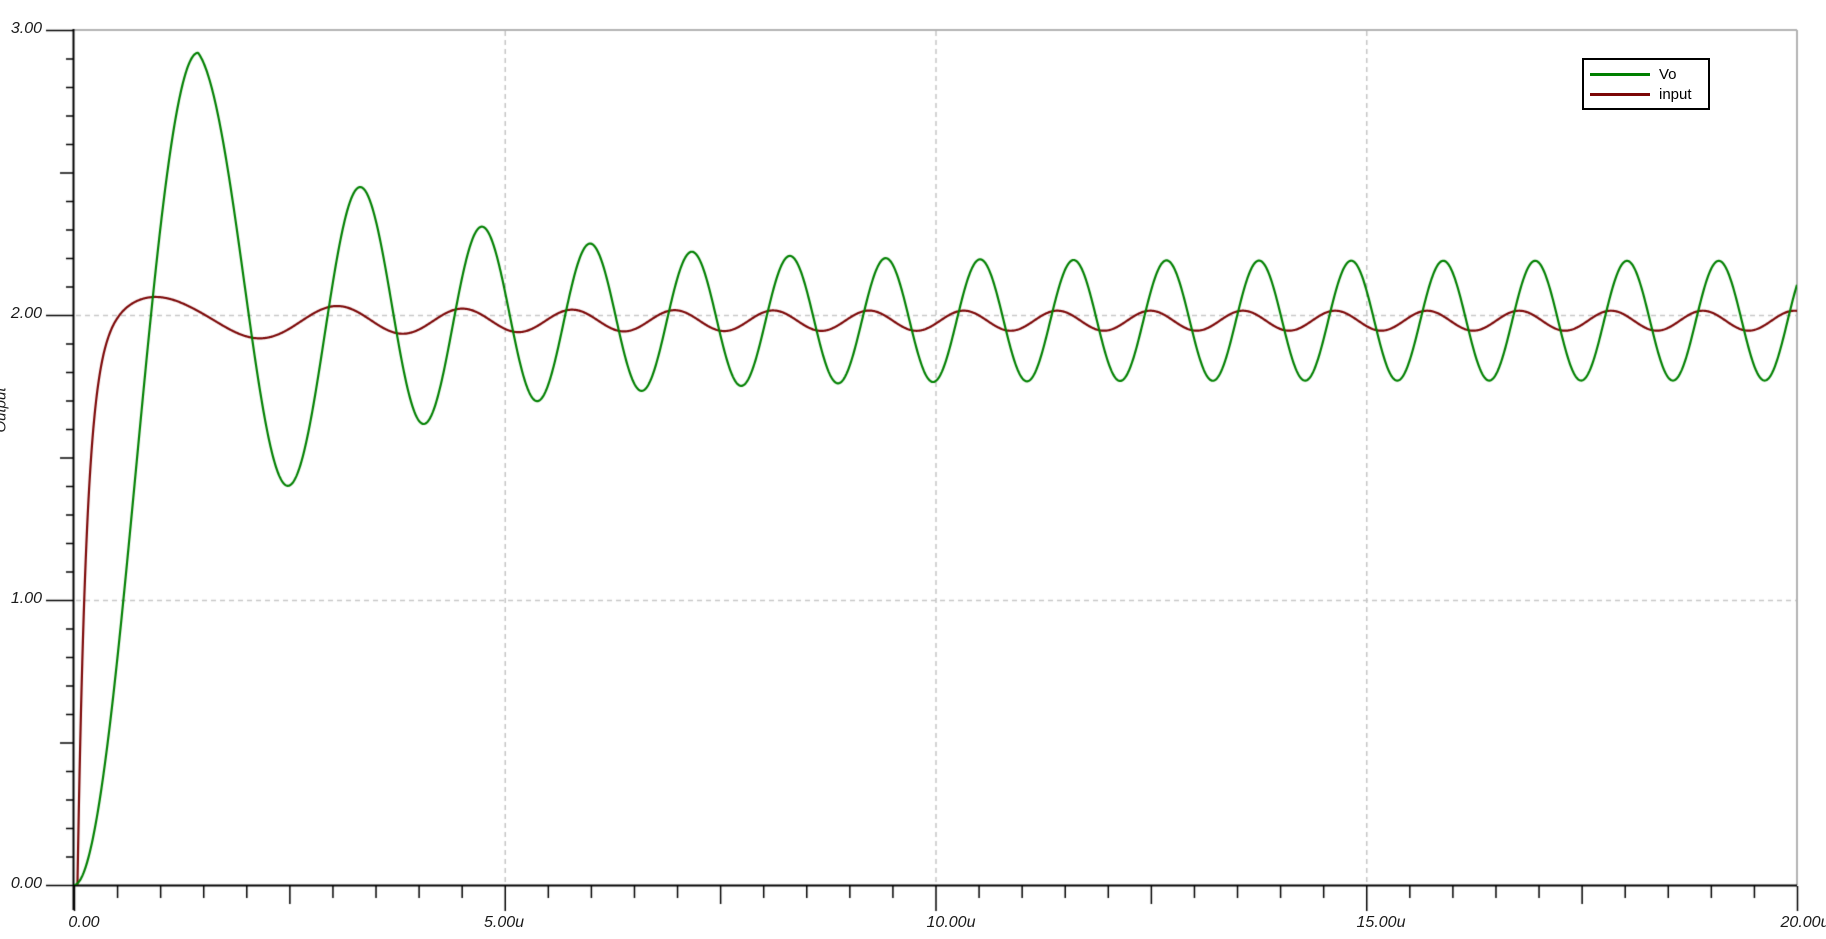 The width and height of the screenshot is (1826, 939). I want to click on x-tick-label: 20.00u, so click(1803, 922).